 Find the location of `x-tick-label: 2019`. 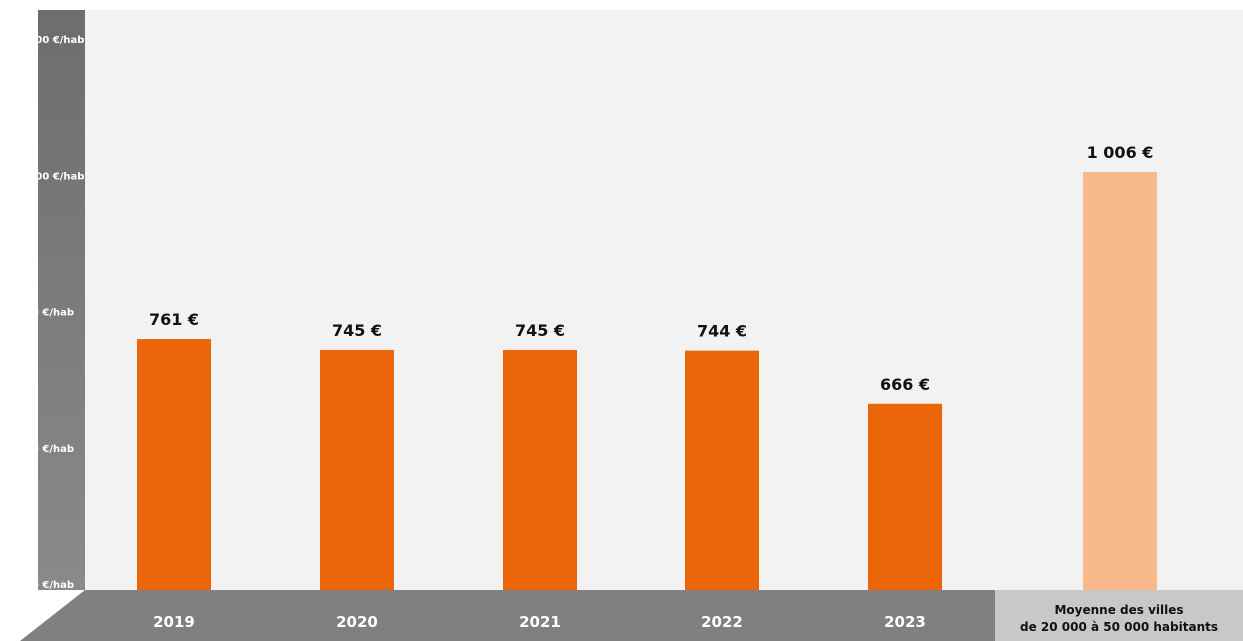

x-tick-label: 2019 is located at coordinates (174, 622).